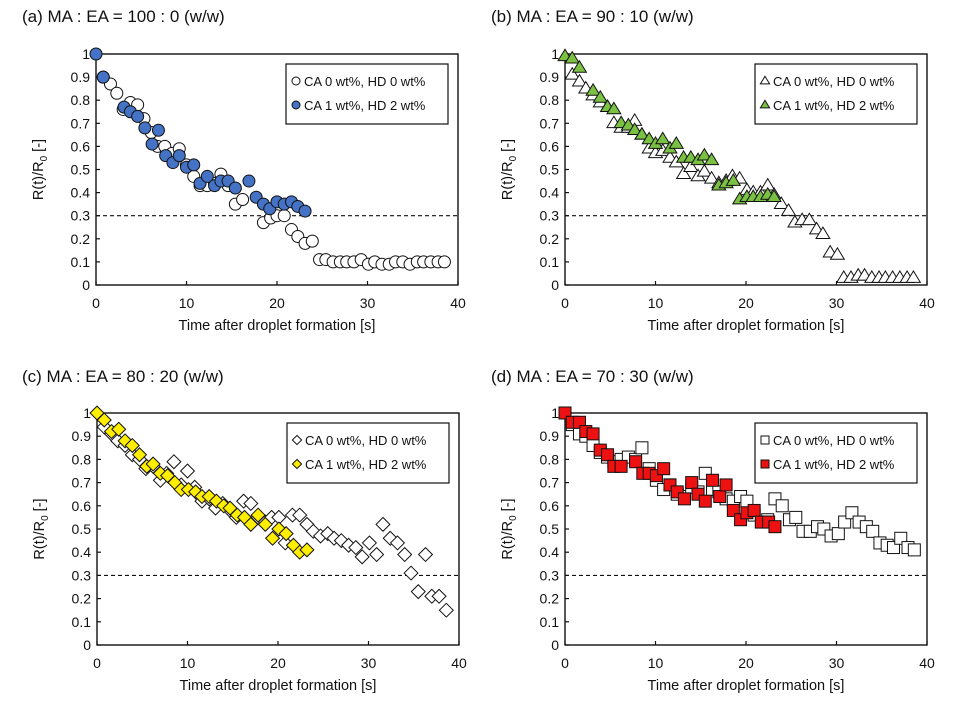  Describe the element at coordinates (365, 81) in the screenshot. I see `legend-label: CA 0 wt%, HD 0 wt%` at that location.